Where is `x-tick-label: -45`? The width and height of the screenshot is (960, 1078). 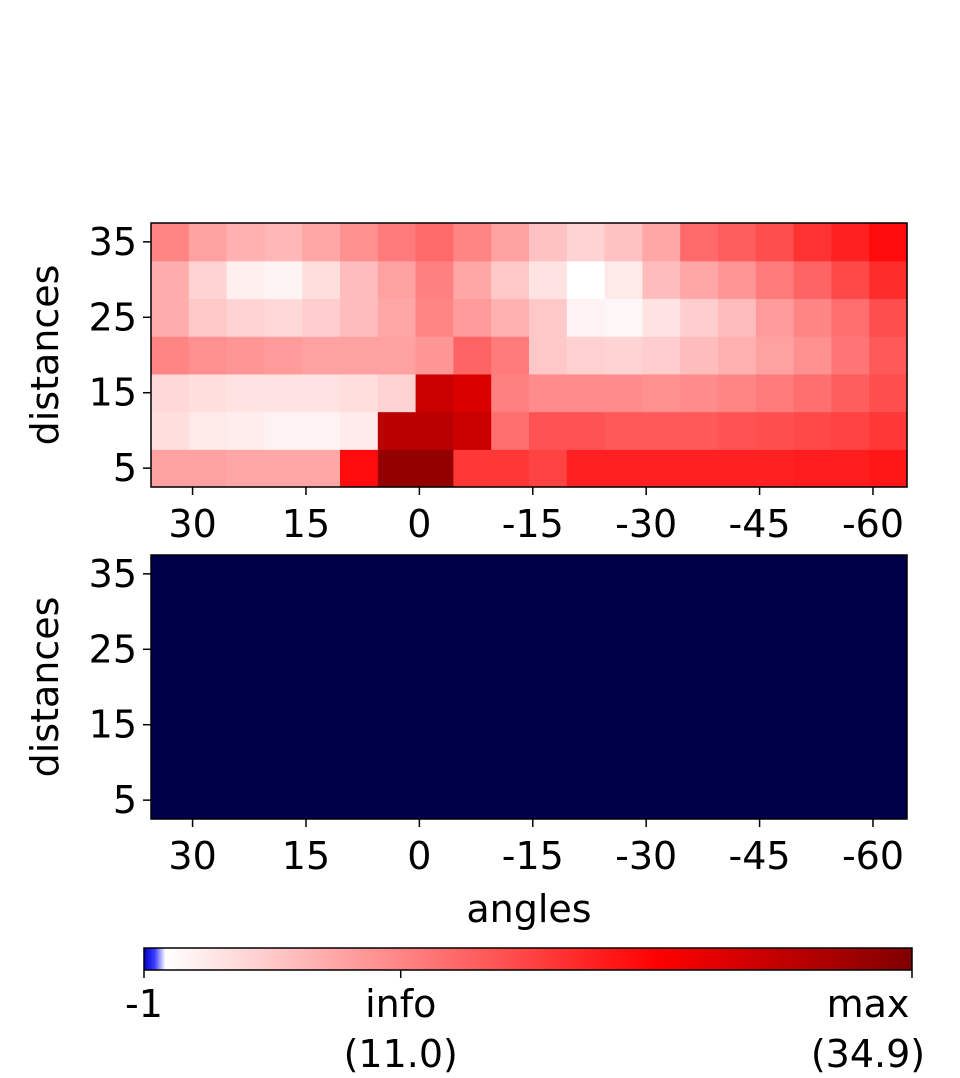 x-tick-label: -45 is located at coordinates (760, 856).